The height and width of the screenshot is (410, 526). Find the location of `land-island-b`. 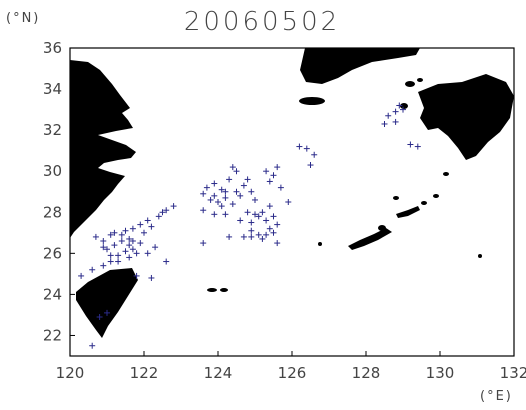

land-island-b is located at coordinates (404, 106).